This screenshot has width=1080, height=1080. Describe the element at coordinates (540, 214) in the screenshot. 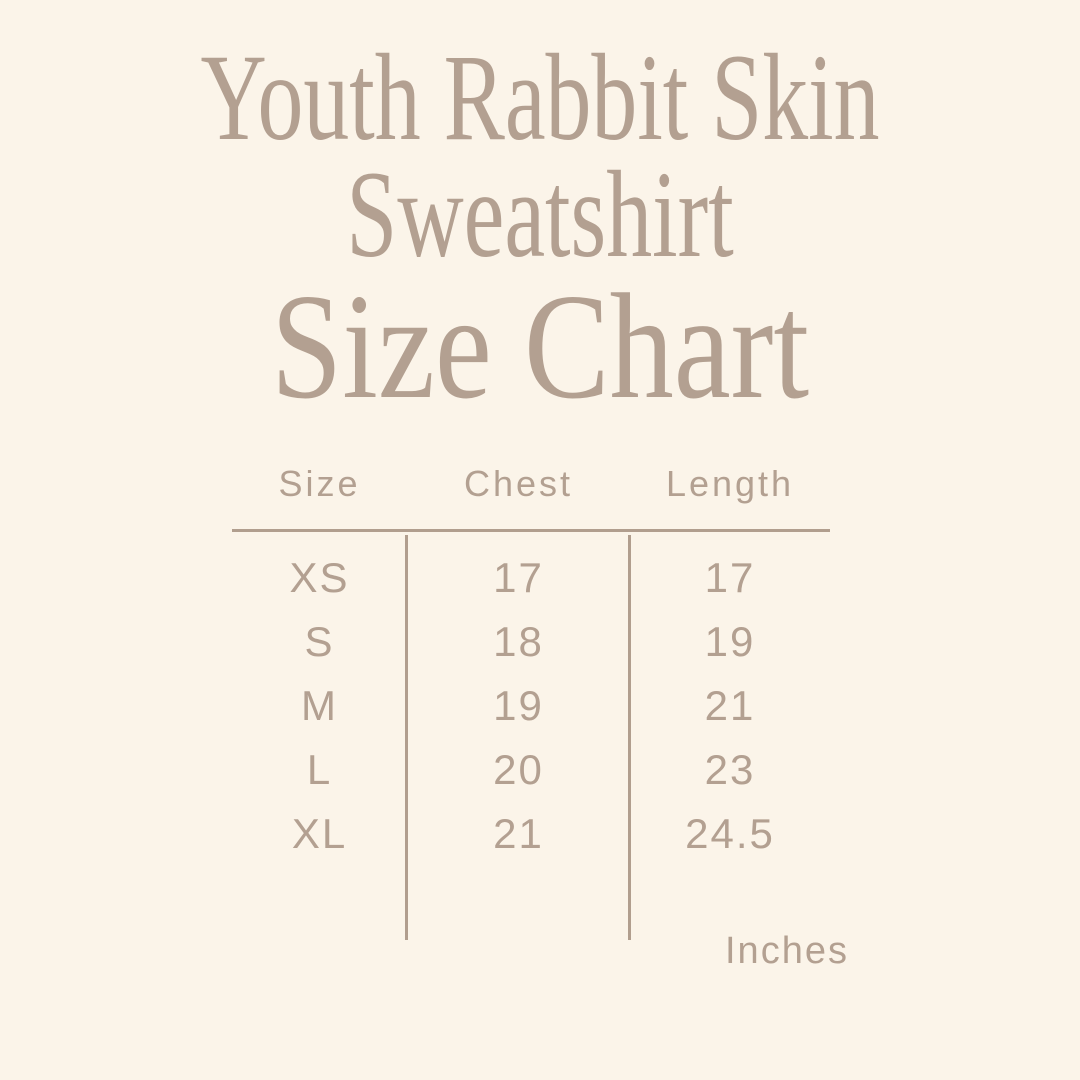

I see `product-title-line-2: Sweatshirt` at that location.